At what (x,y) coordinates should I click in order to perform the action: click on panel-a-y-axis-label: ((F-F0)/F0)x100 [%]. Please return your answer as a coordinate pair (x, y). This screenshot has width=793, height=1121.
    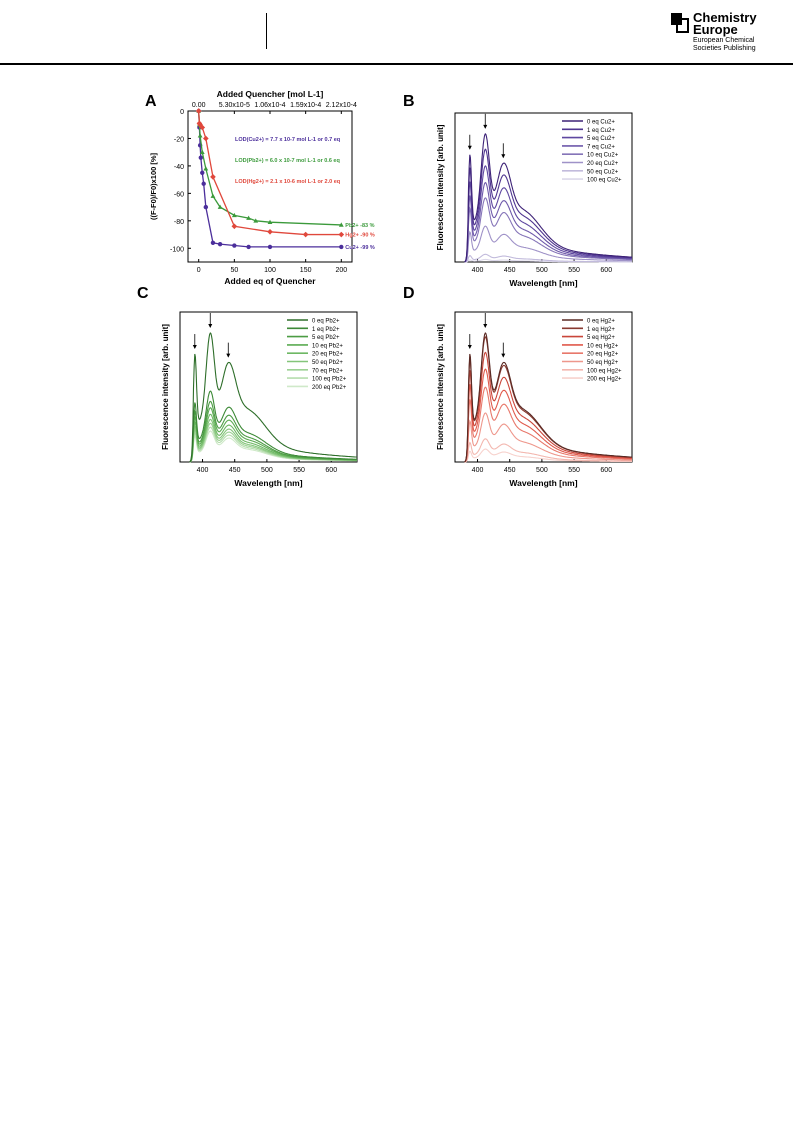
    Looking at the image, I should click on (153, 186).